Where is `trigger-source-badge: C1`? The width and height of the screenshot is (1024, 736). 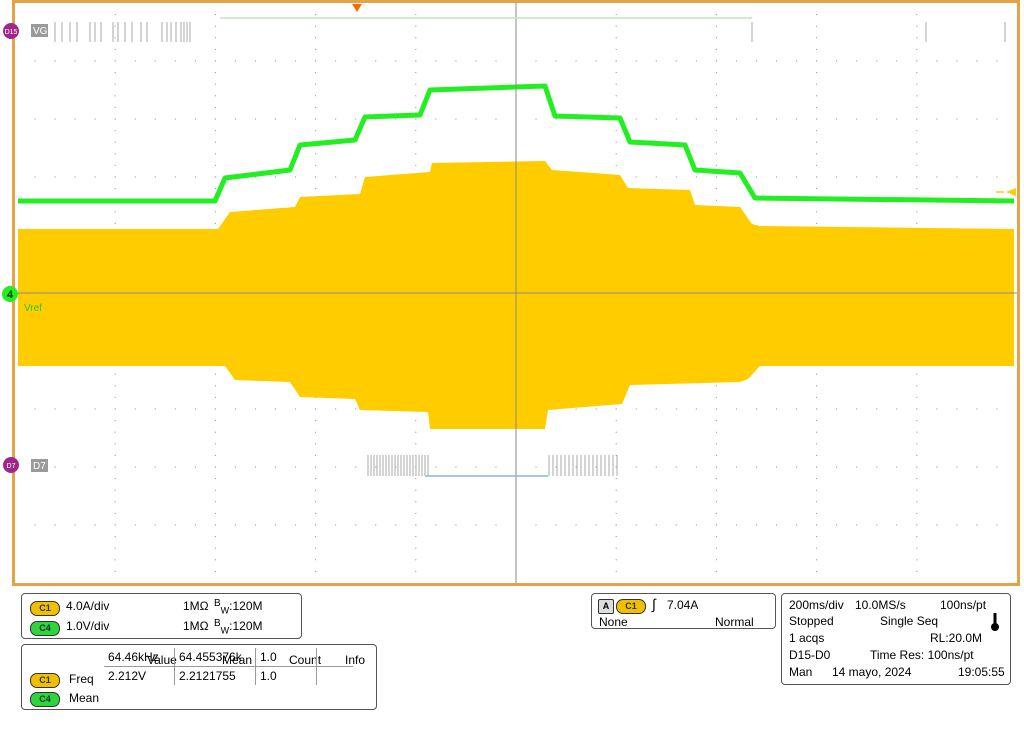
trigger-source-badge: C1 is located at coordinates (631, 606).